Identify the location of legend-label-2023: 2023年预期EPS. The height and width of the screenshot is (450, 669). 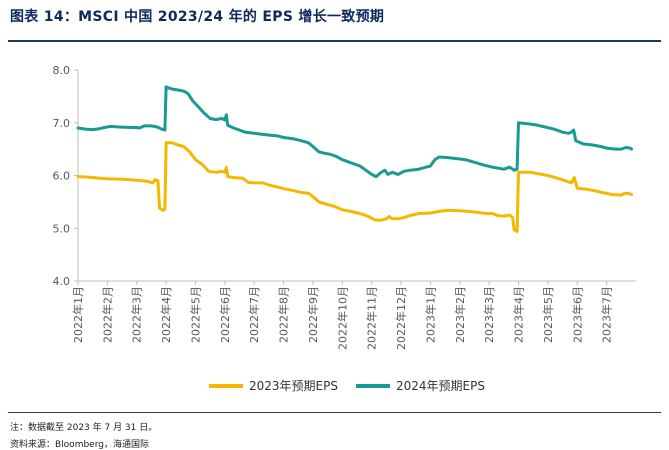
(293, 386).